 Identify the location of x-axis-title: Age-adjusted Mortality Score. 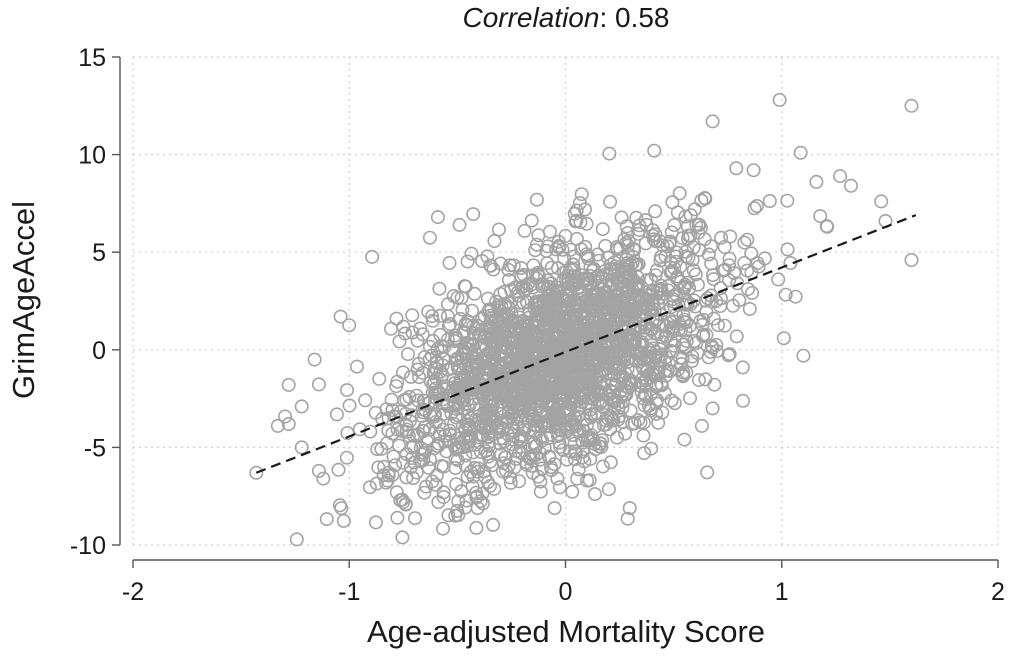
(566, 631).